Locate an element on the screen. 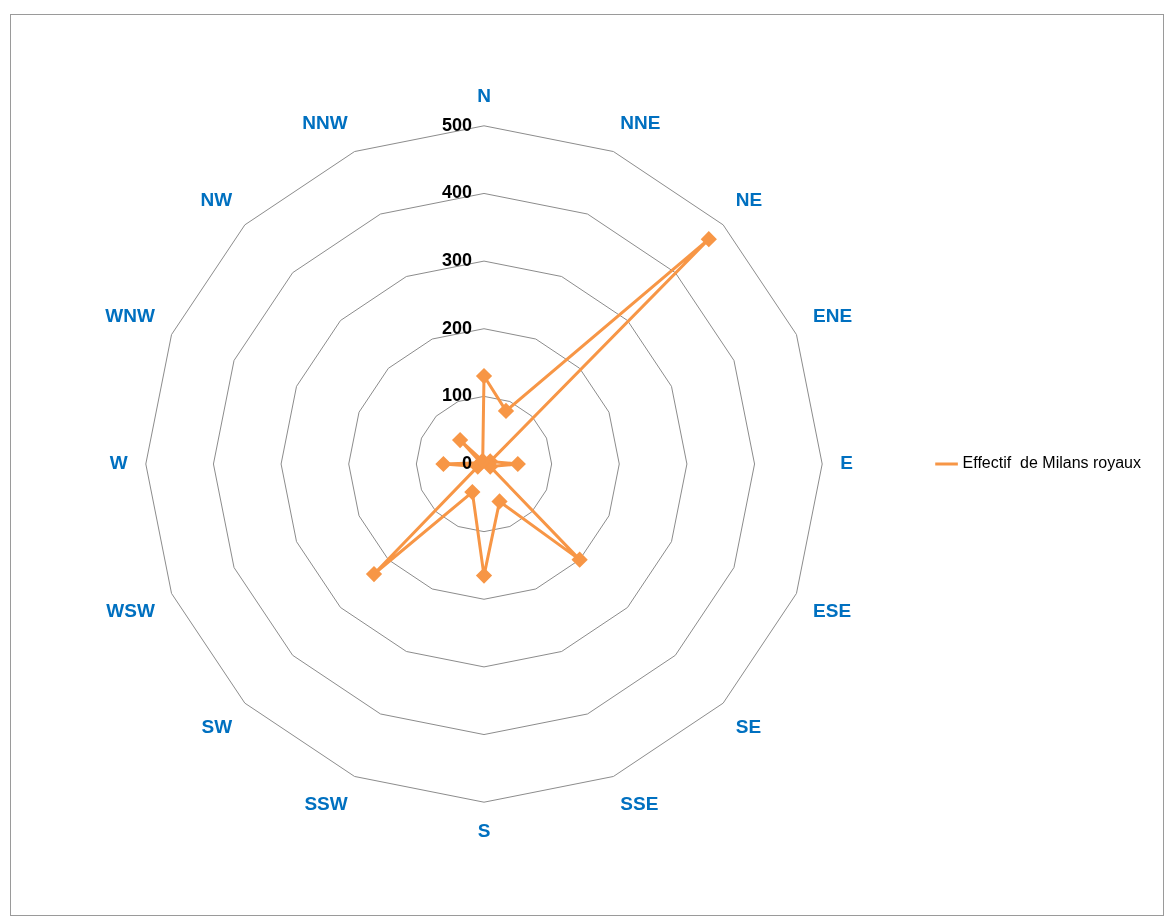 This screenshot has width=1164, height=918. legend-label: Effectif de Milans royaux is located at coordinates (1051, 463).